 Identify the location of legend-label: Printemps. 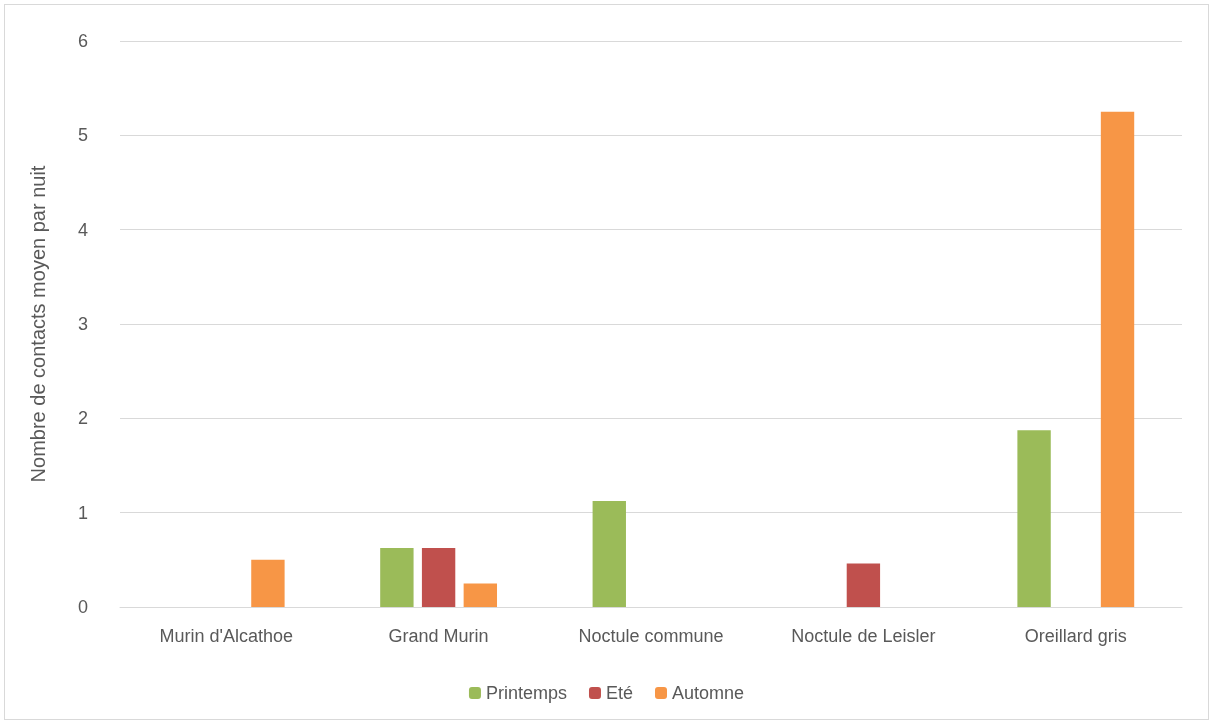
(526, 693).